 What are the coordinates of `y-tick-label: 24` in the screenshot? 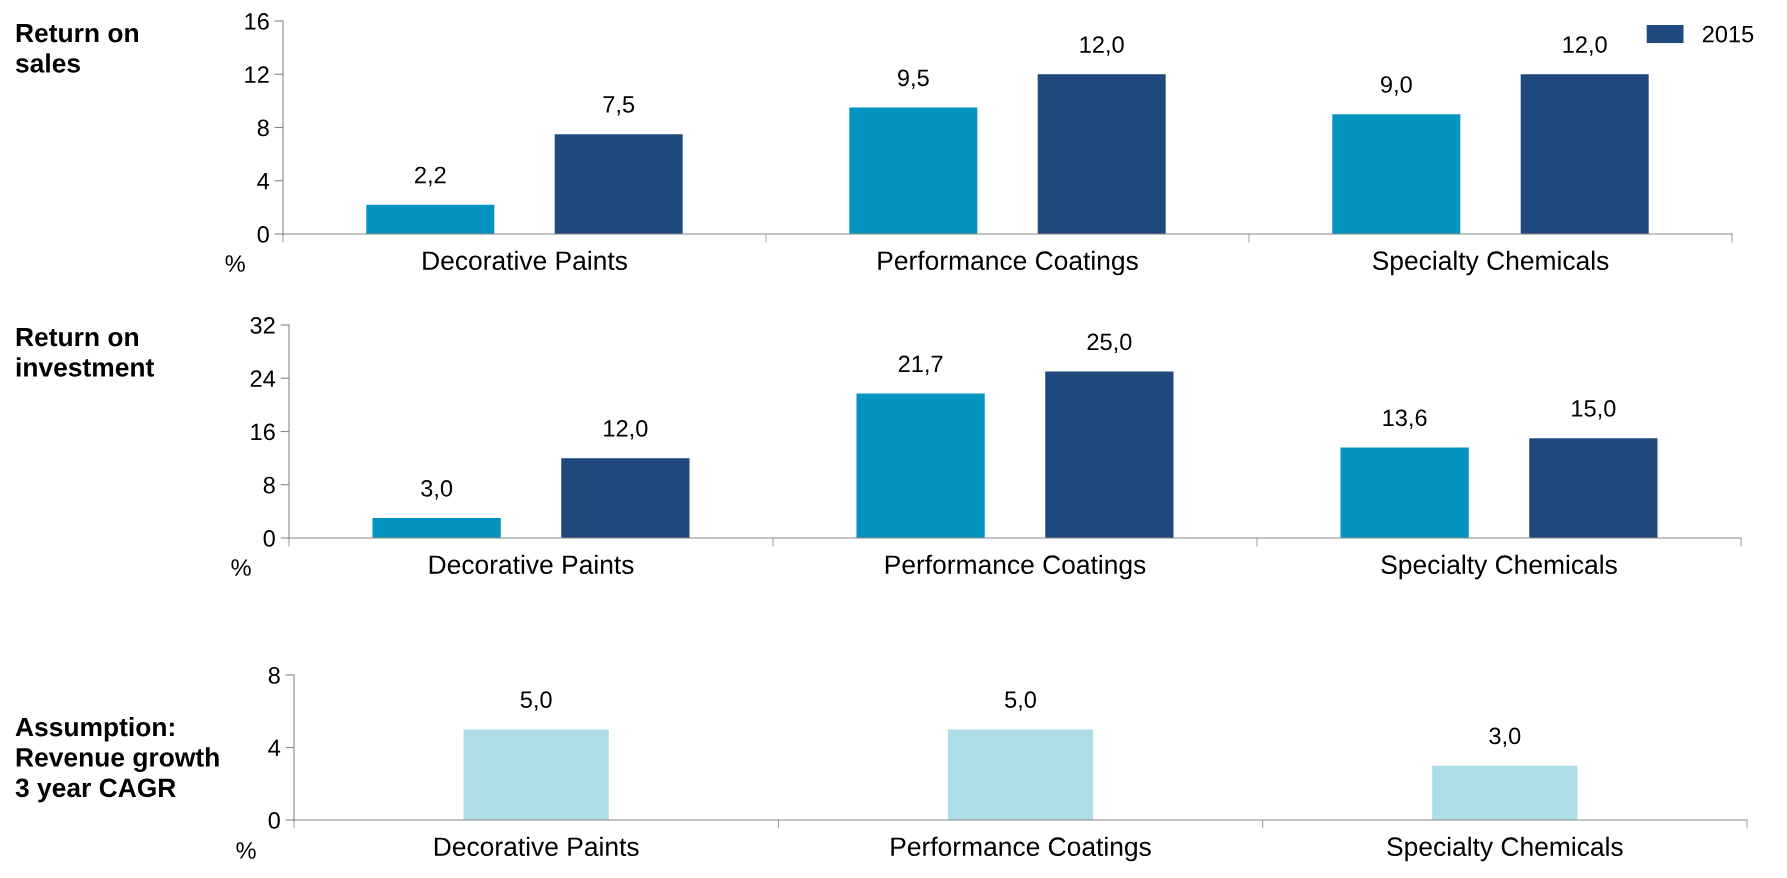 It's located at (263, 378).